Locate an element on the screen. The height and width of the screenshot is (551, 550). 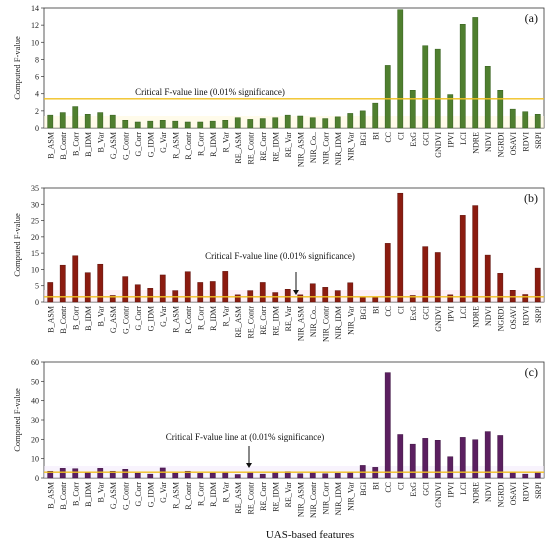
bar-r-asm is located at coordinates (175, 124).